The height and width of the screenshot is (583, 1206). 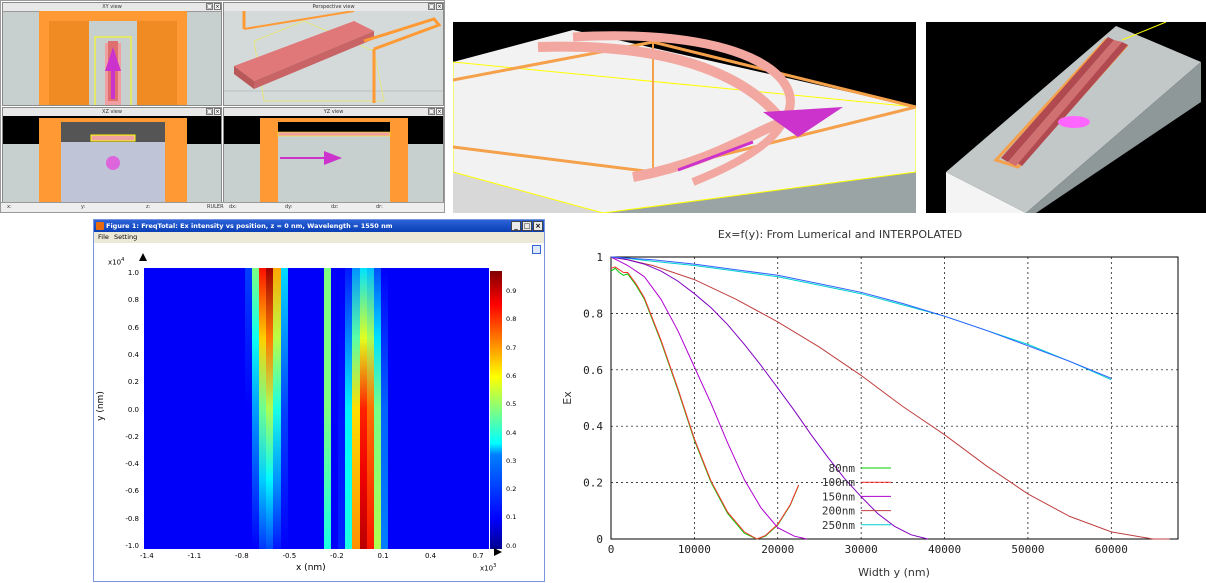 What do you see at coordinates (894, 572) in the screenshot?
I see `chart-x-label: Width y (nm)` at bounding box center [894, 572].